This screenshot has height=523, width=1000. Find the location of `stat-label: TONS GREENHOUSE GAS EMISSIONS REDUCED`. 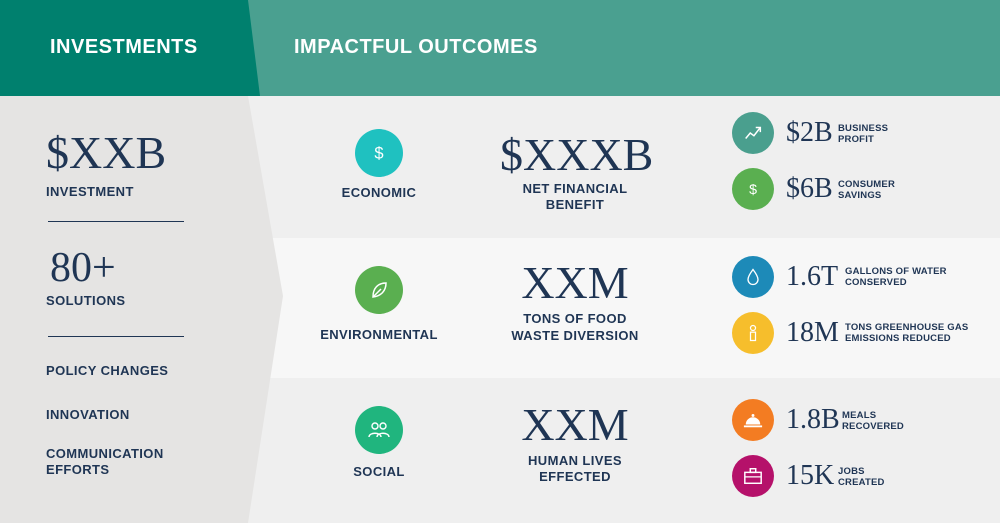

stat-label: TONS GREENHOUSE GAS EMISSIONS REDUCED is located at coordinates (907, 333).